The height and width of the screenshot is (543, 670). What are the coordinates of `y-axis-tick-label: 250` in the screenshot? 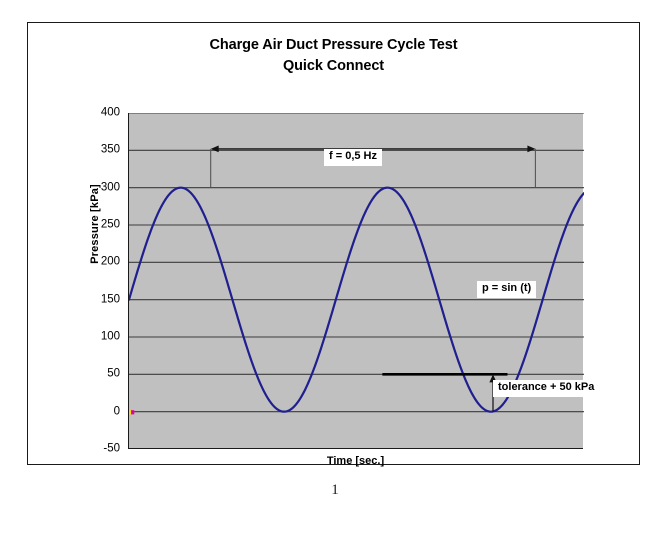 It's located at (110, 224).